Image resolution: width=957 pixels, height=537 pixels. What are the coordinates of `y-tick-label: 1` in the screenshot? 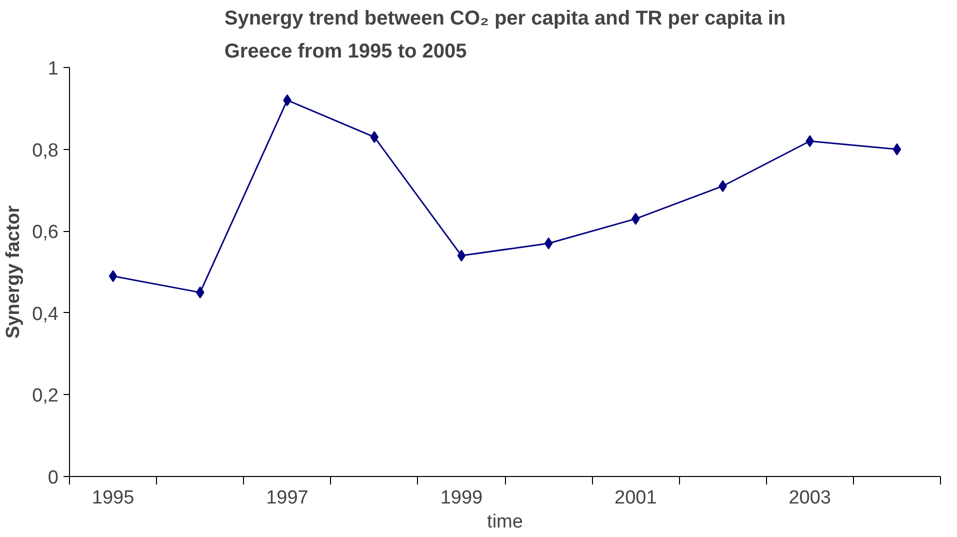 It's located at (53, 69).